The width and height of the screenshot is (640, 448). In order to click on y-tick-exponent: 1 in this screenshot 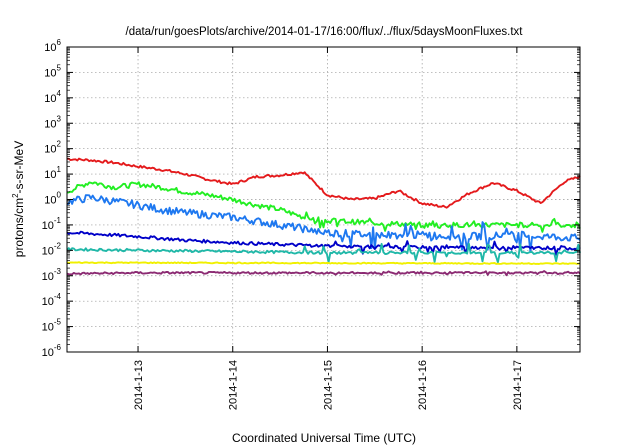, I will do `click(59, 169)`.